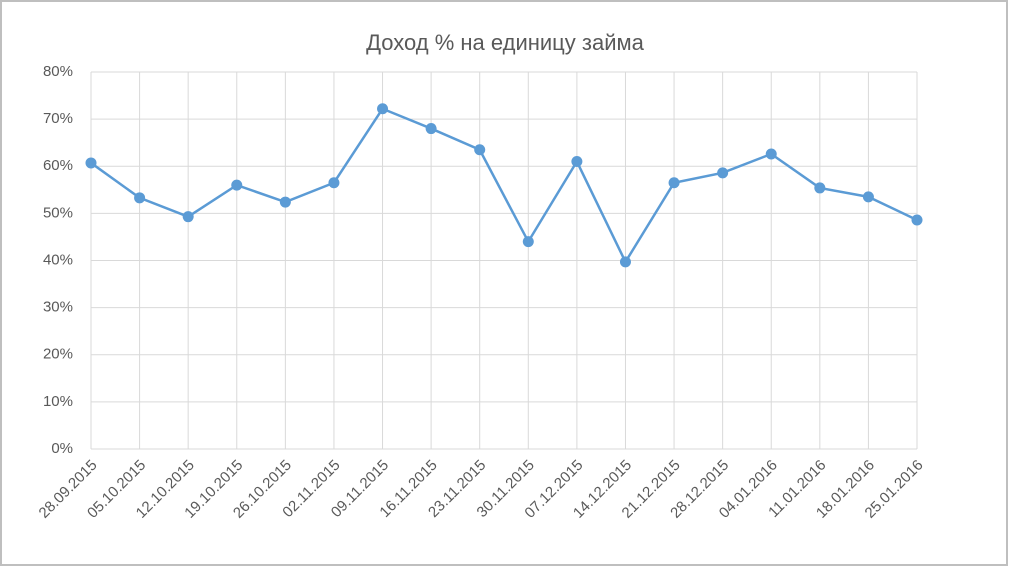  Describe the element at coordinates (58, 118) in the screenshot. I see `y-tick-label: 70%` at that location.